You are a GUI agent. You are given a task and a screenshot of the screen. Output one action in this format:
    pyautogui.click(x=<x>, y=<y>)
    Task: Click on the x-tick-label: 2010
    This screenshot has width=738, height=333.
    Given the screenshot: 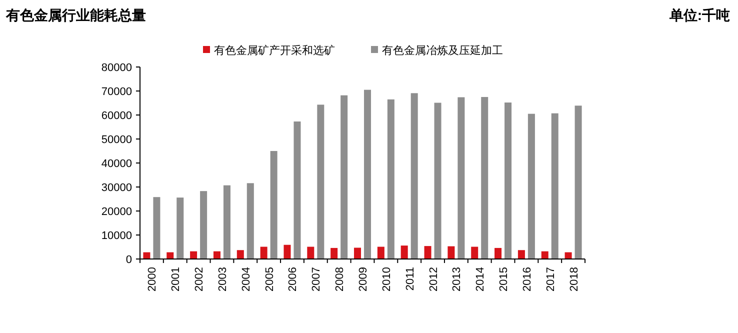 What is the action you would take?
    pyautogui.click(x=386, y=279)
    